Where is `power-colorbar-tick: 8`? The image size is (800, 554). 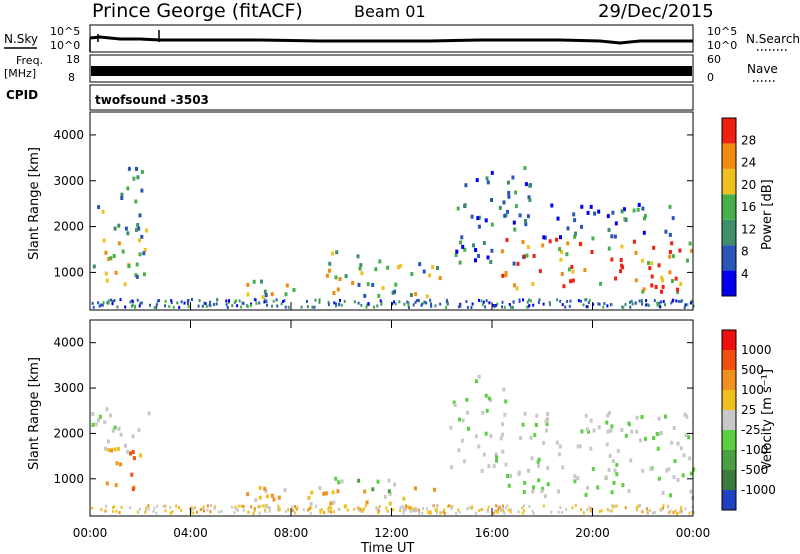
power-colorbar-tick: 8 is located at coordinates (745, 252).